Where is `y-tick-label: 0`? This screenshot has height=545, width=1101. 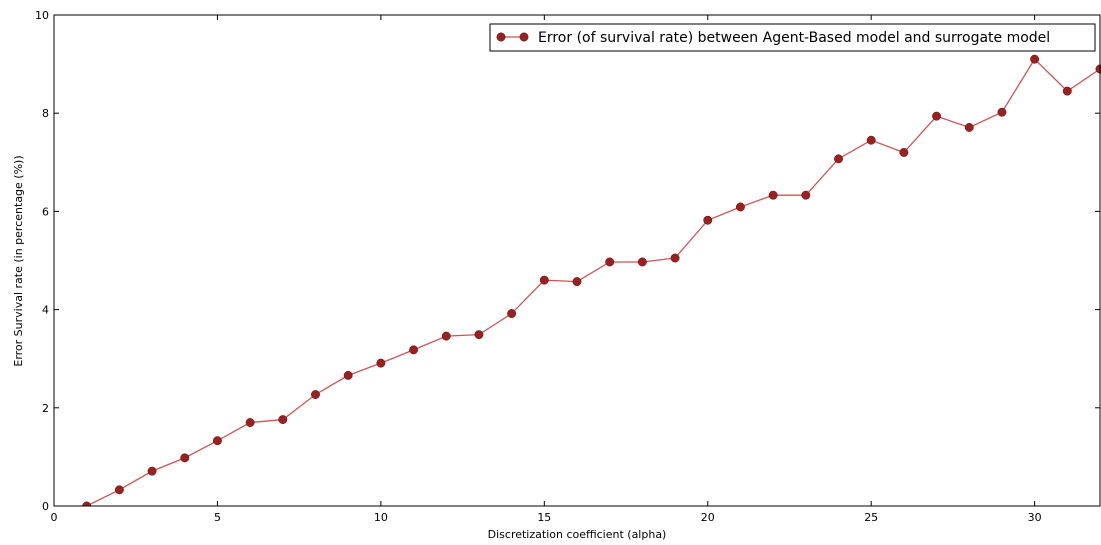
y-tick-label: 0 is located at coordinates (45, 506).